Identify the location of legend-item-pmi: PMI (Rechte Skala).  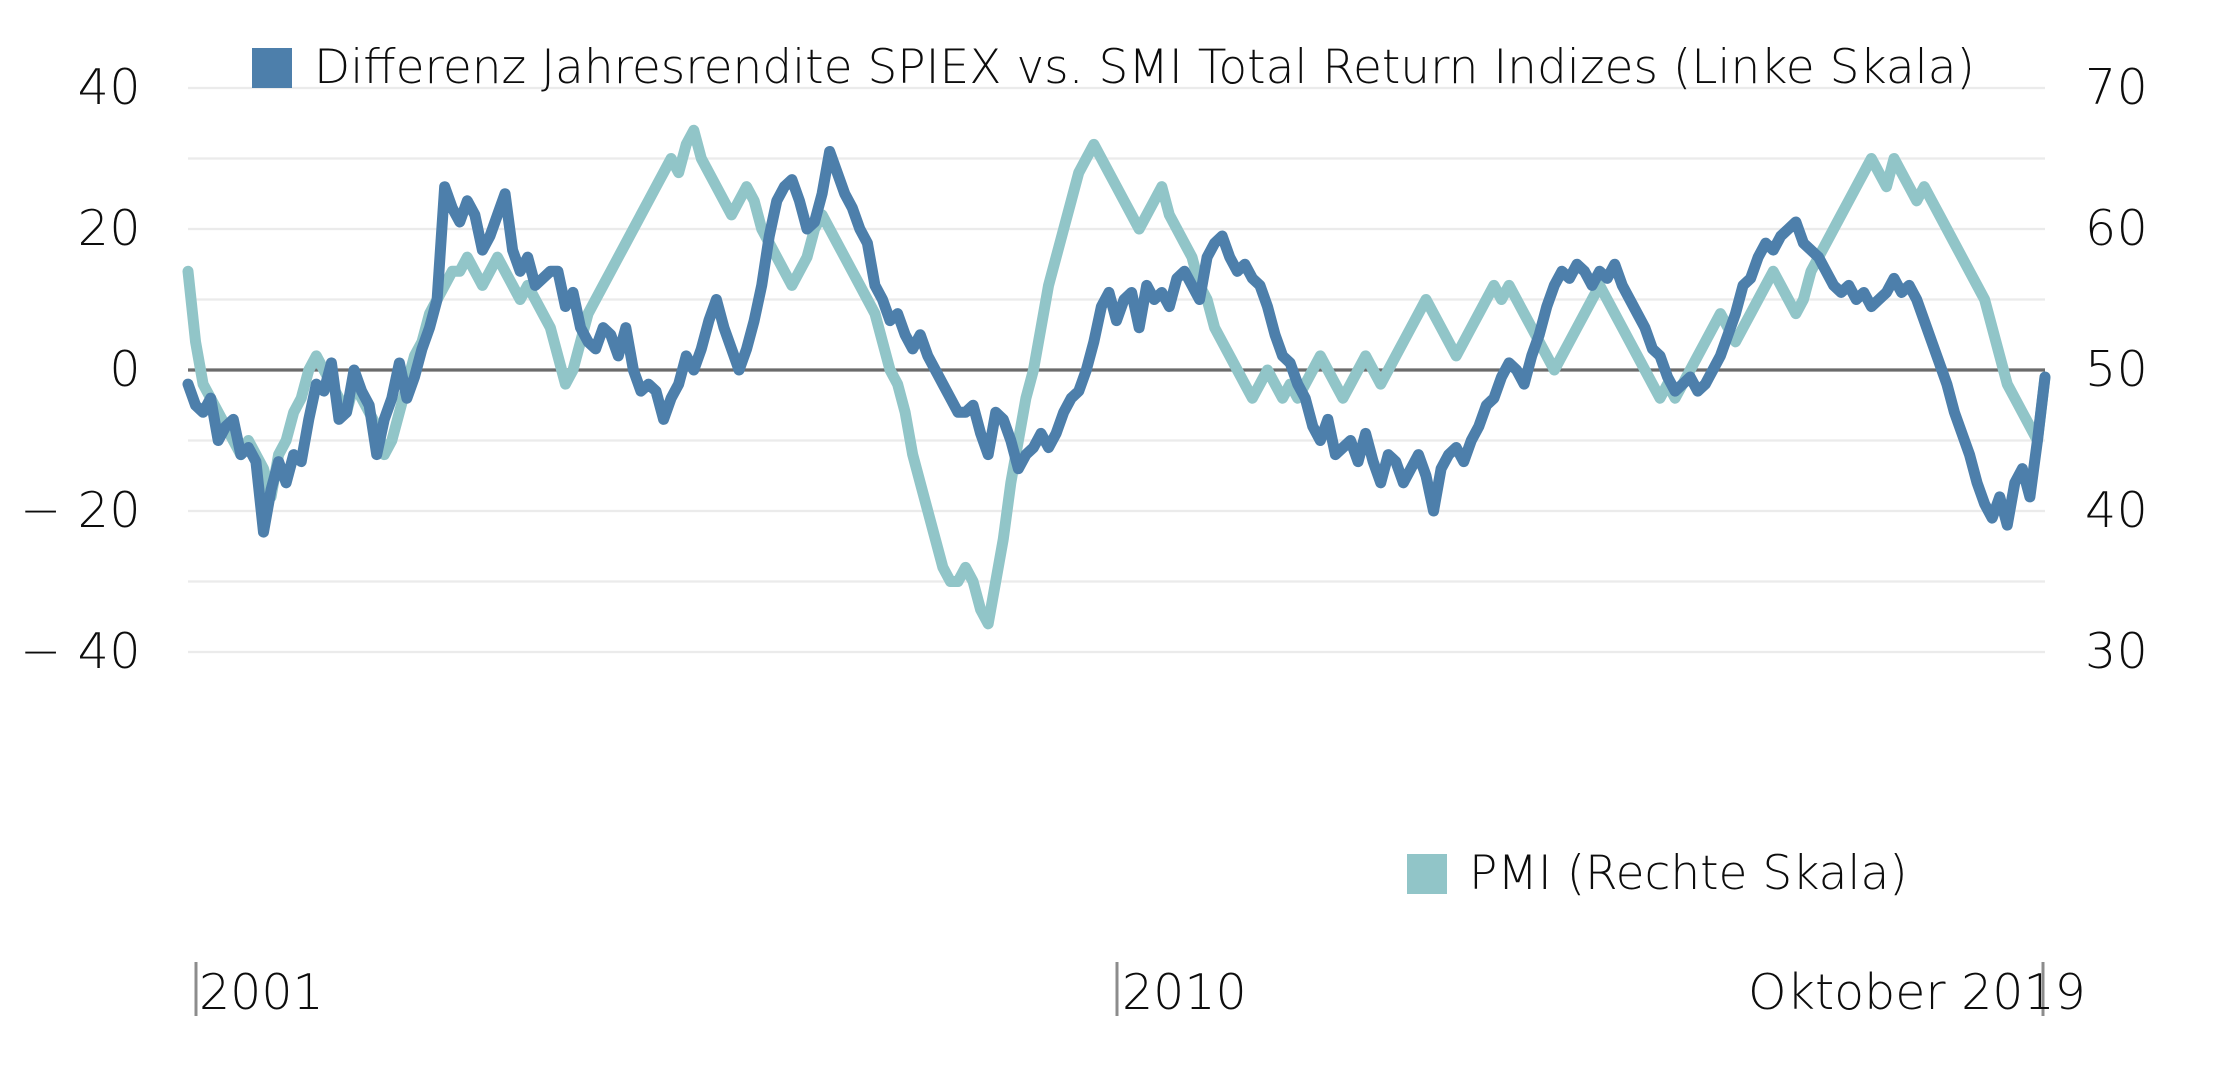
(1657, 873).